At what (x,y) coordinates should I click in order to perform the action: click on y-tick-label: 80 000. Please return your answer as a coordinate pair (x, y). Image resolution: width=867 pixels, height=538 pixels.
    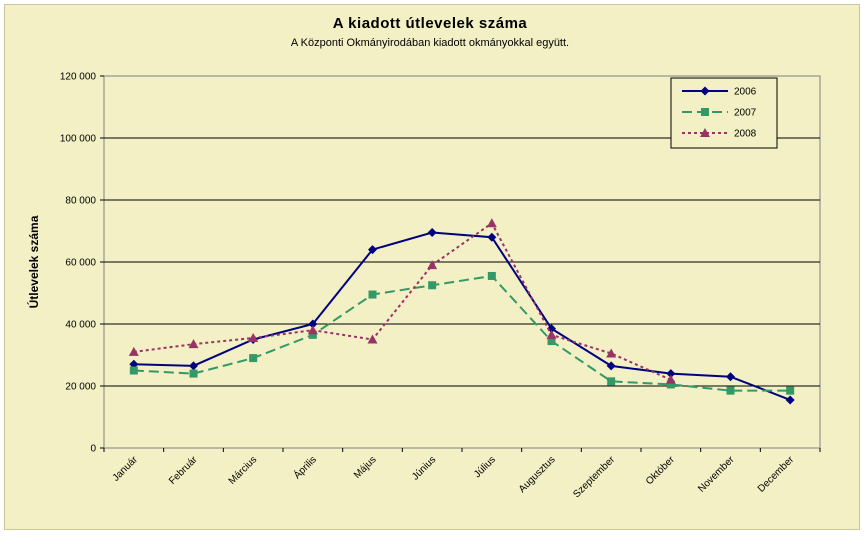
    Looking at the image, I should click on (80, 201).